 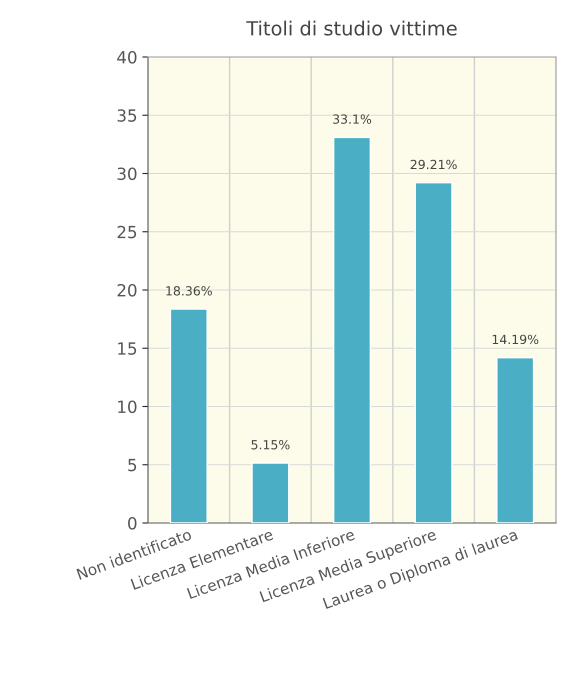 What do you see at coordinates (127, 290) in the screenshot?
I see `y-tick-label: 20` at bounding box center [127, 290].